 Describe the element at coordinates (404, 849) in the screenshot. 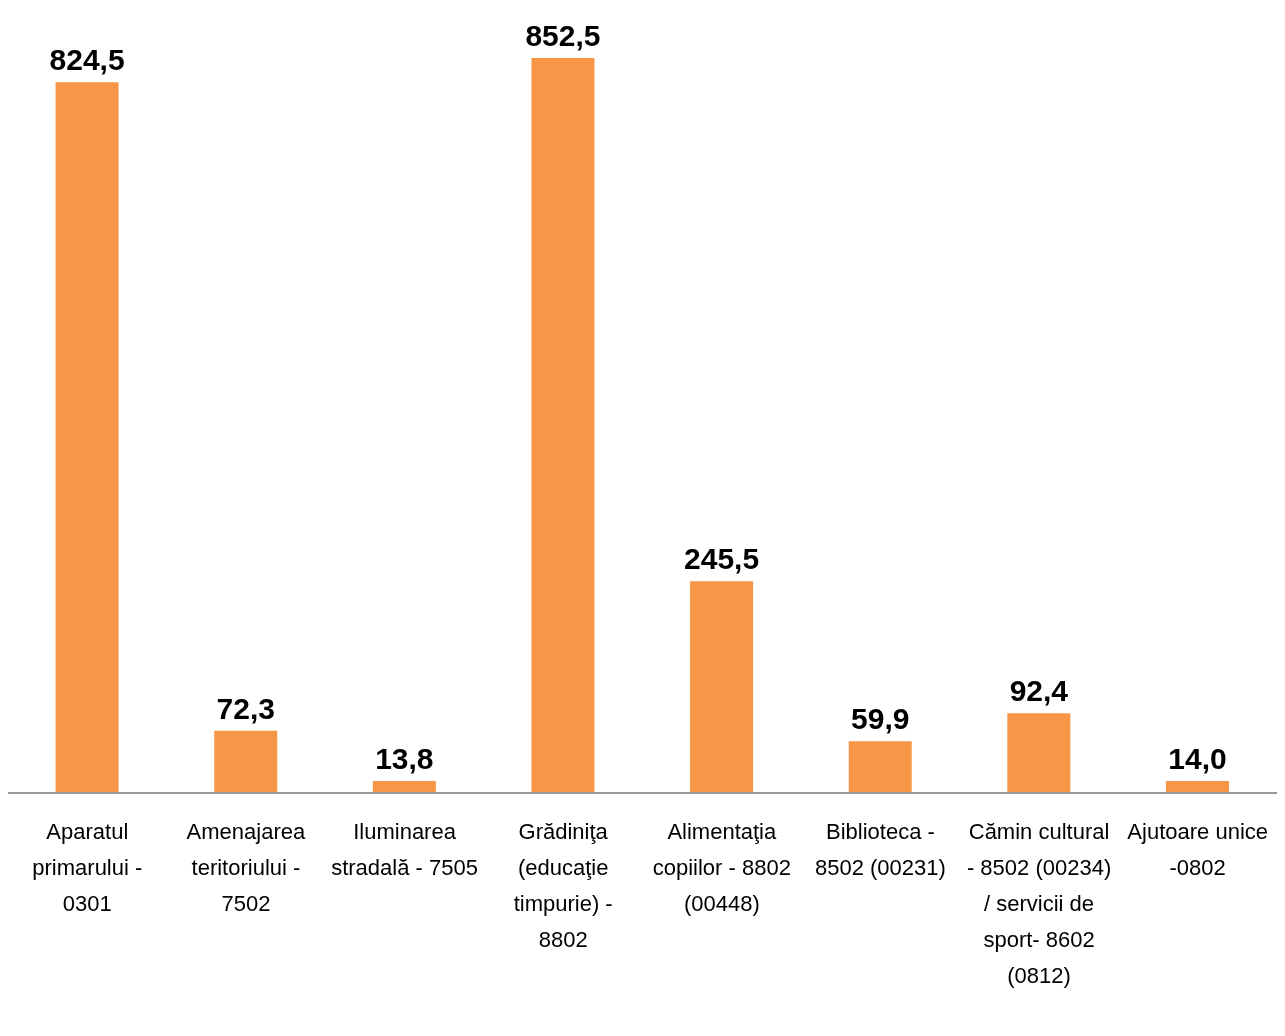

I see `x-tick-label: Iluminarea stradală - 7505` at that location.